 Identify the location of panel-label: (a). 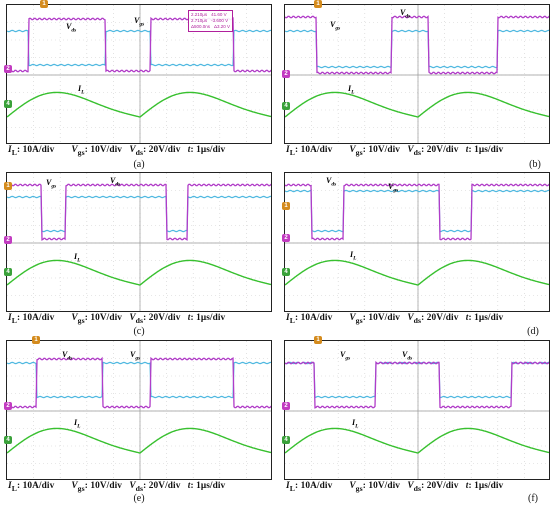
(139, 164).